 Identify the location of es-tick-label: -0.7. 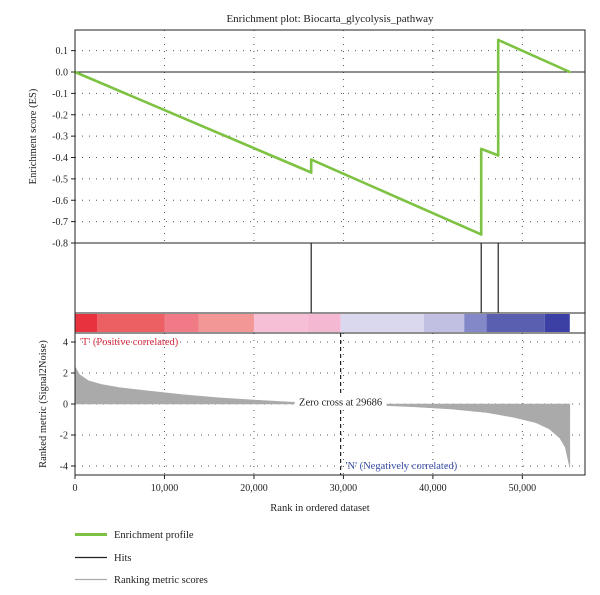
(60, 222).